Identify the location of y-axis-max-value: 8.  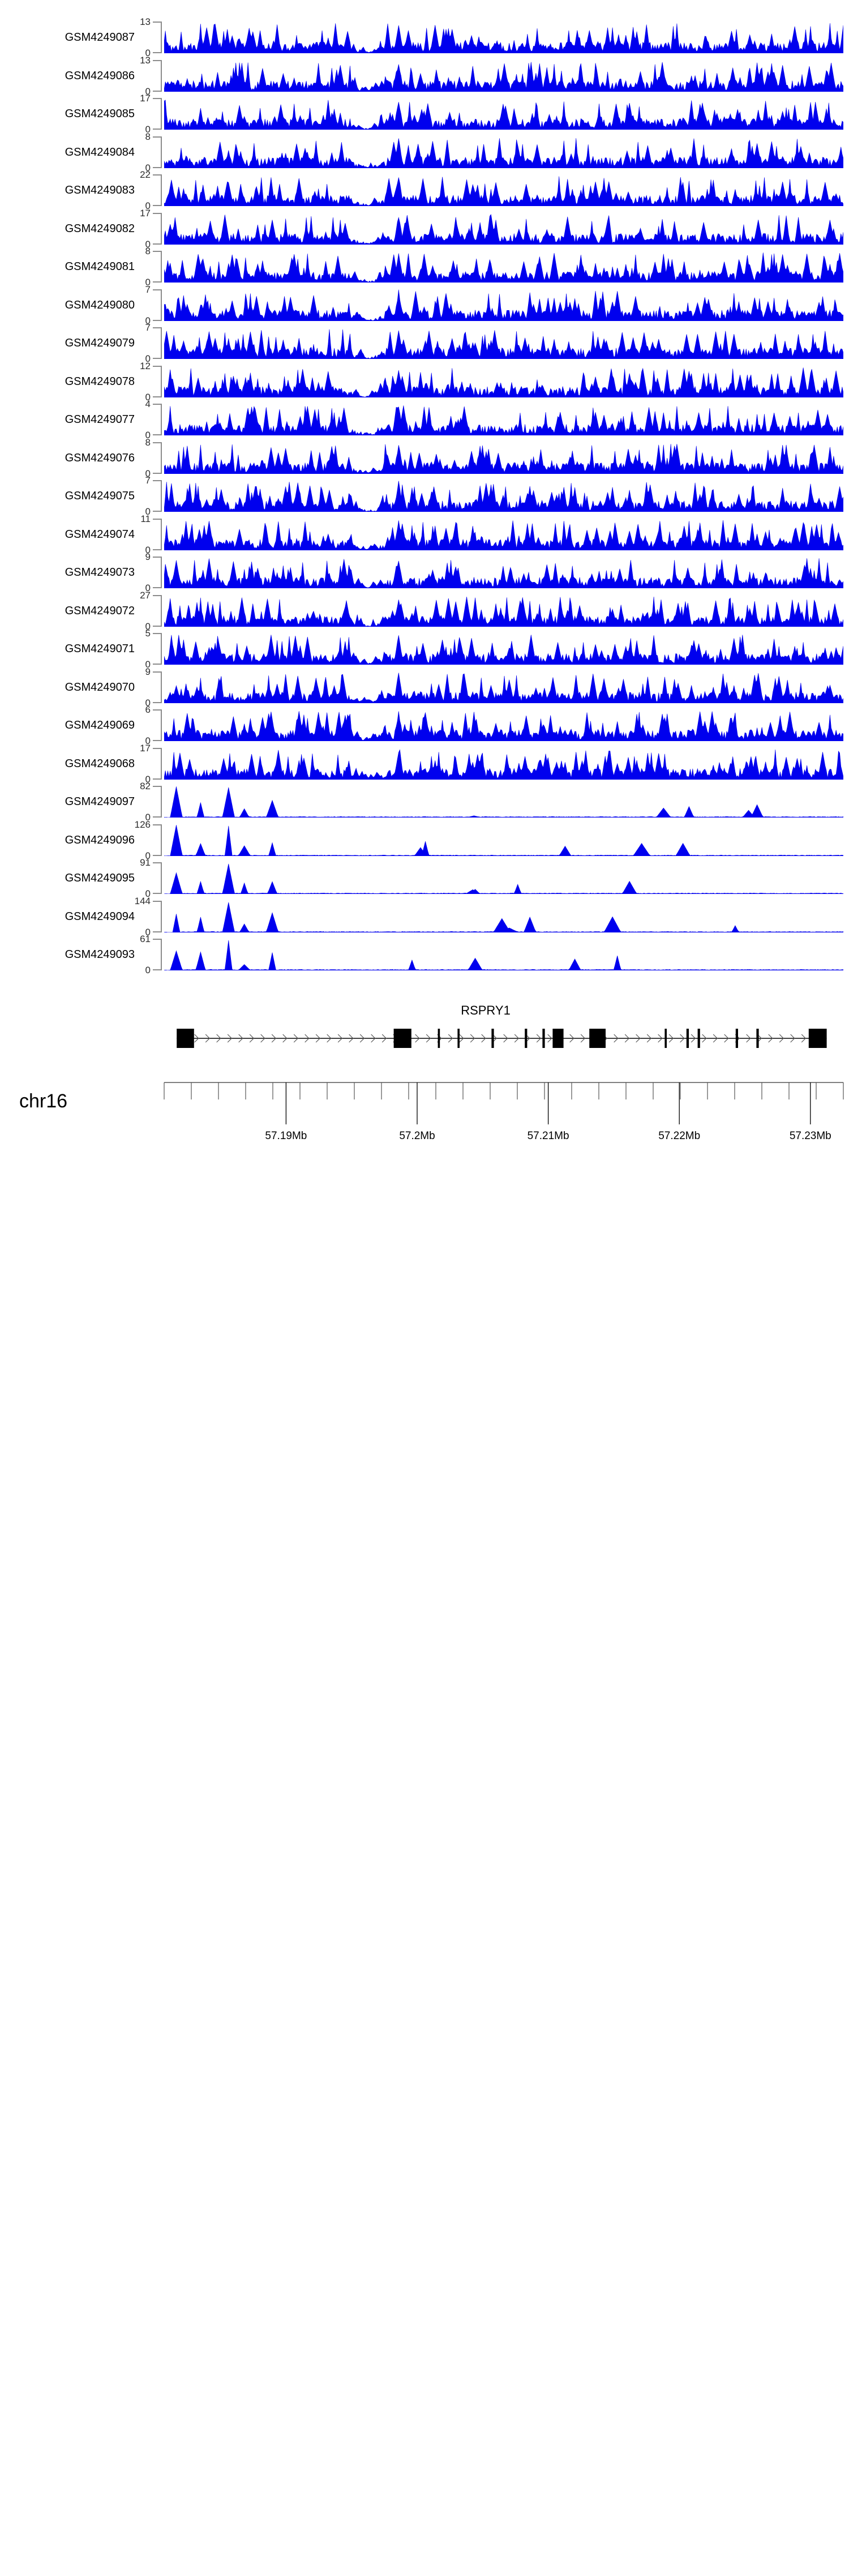
(148, 251).